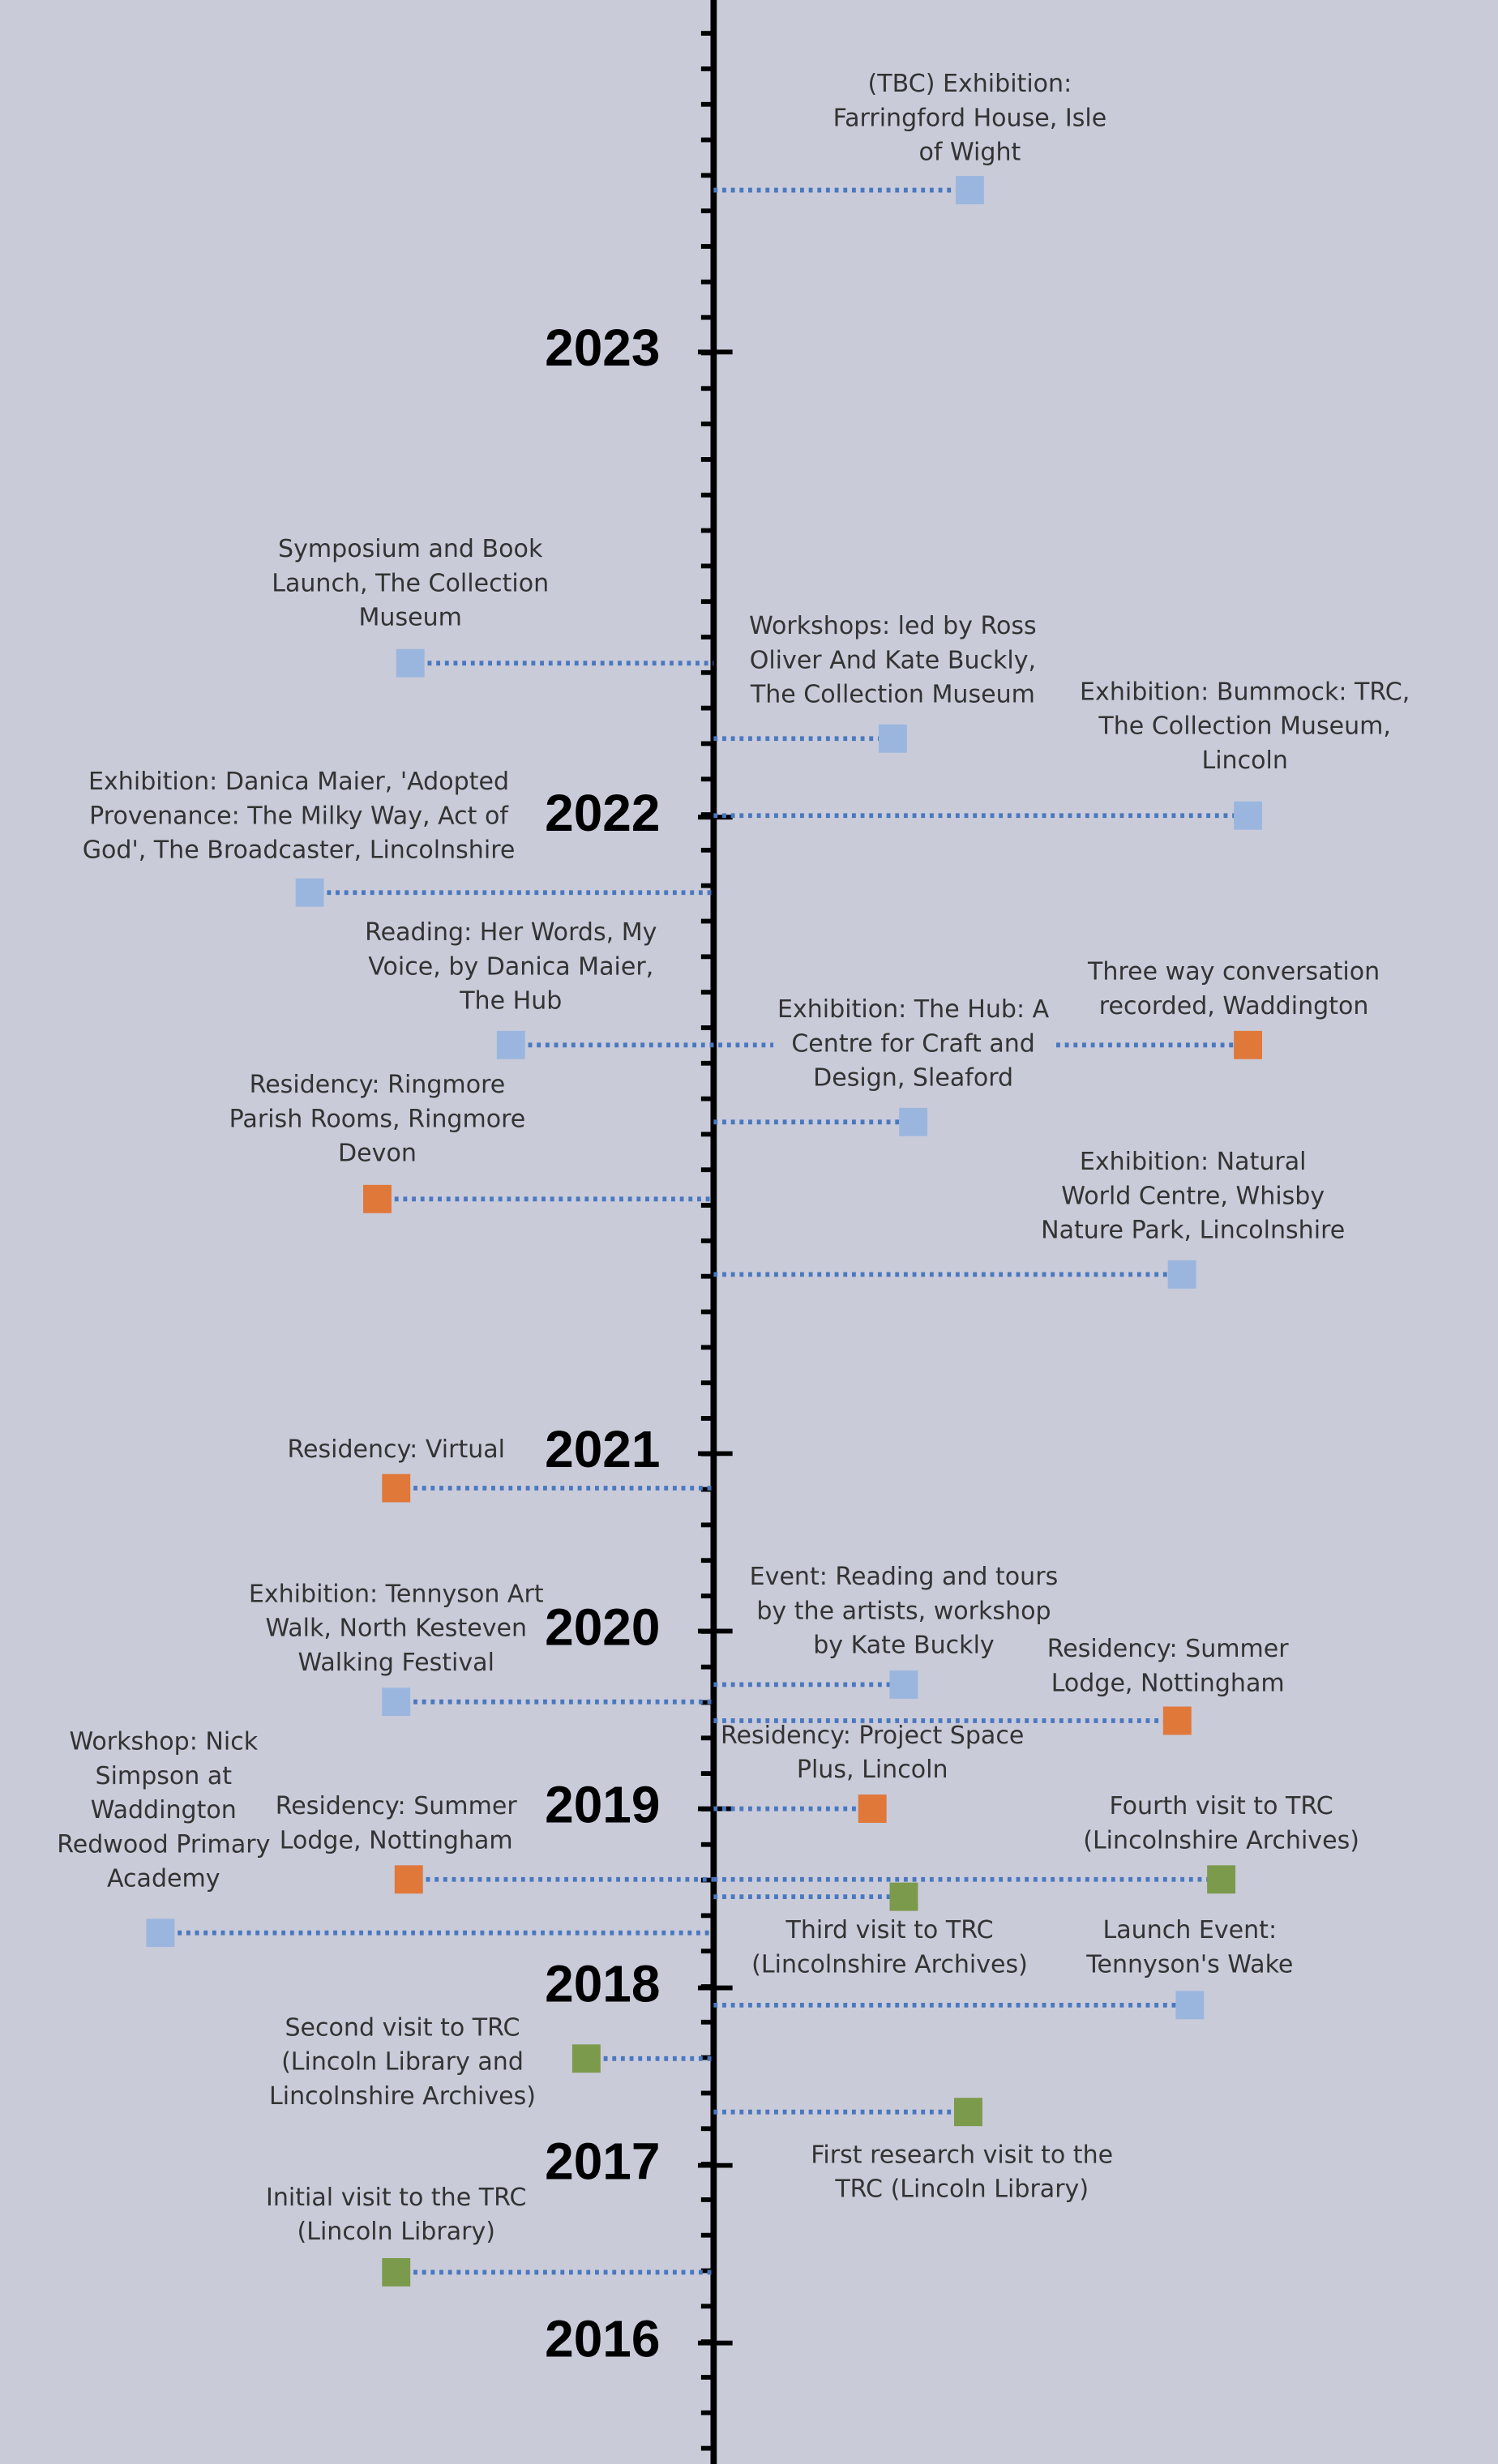 Image resolution: width=1498 pixels, height=2464 pixels. I want to click on event-label: Oliver And Kate Buckly,, so click(893, 660).